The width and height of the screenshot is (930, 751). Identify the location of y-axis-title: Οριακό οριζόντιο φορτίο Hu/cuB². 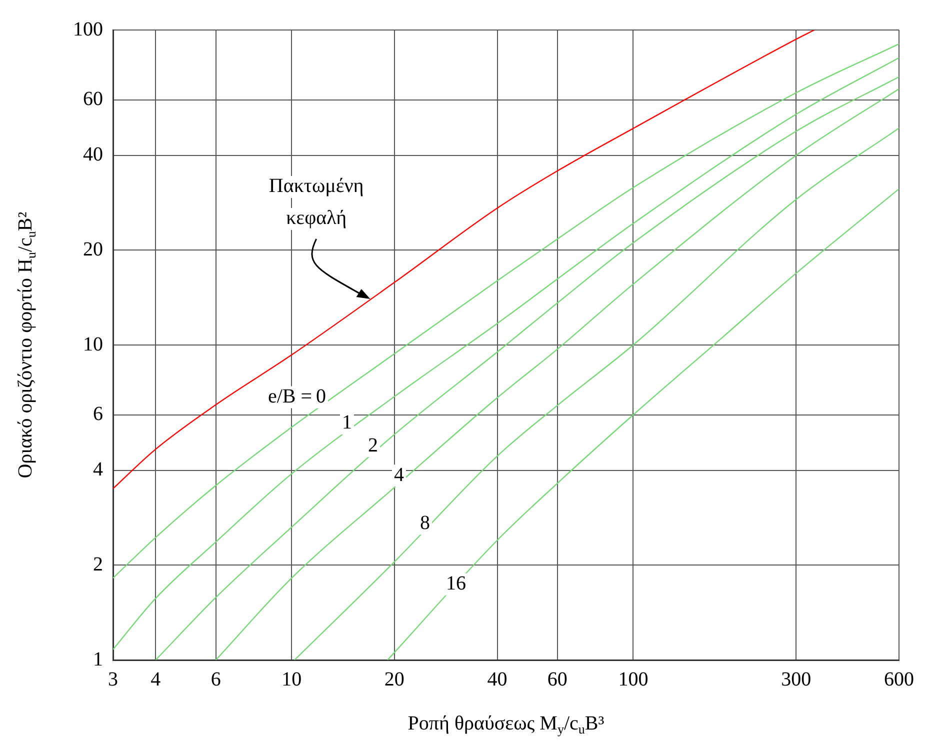
(26, 345).